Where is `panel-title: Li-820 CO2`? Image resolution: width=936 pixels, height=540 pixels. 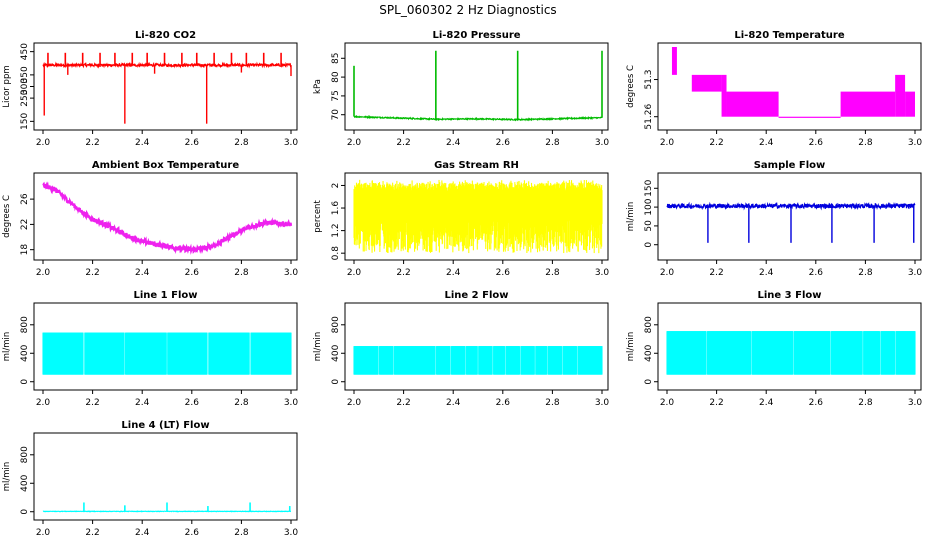 panel-title: Li-820 CO2 is located at coordinates (165, 35).